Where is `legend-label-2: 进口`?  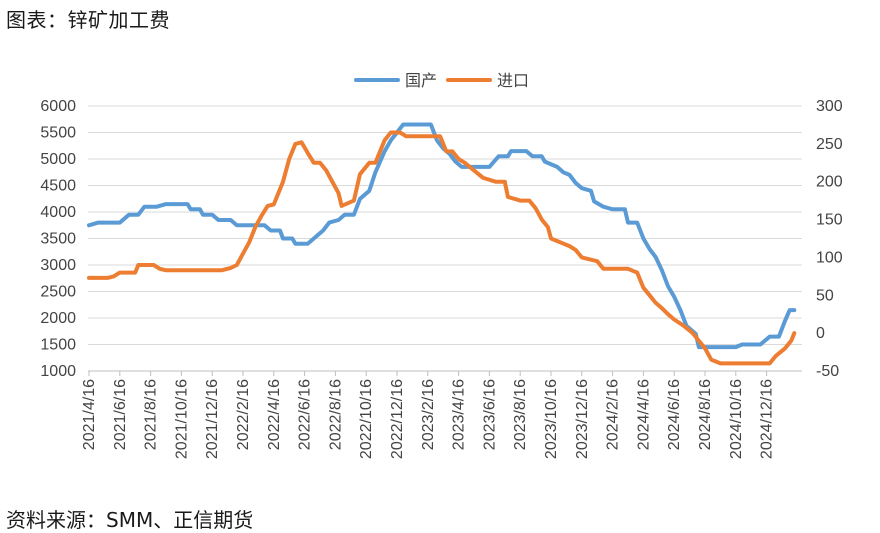
legend-label-2: 进口 is located at coordinates (513, 80).